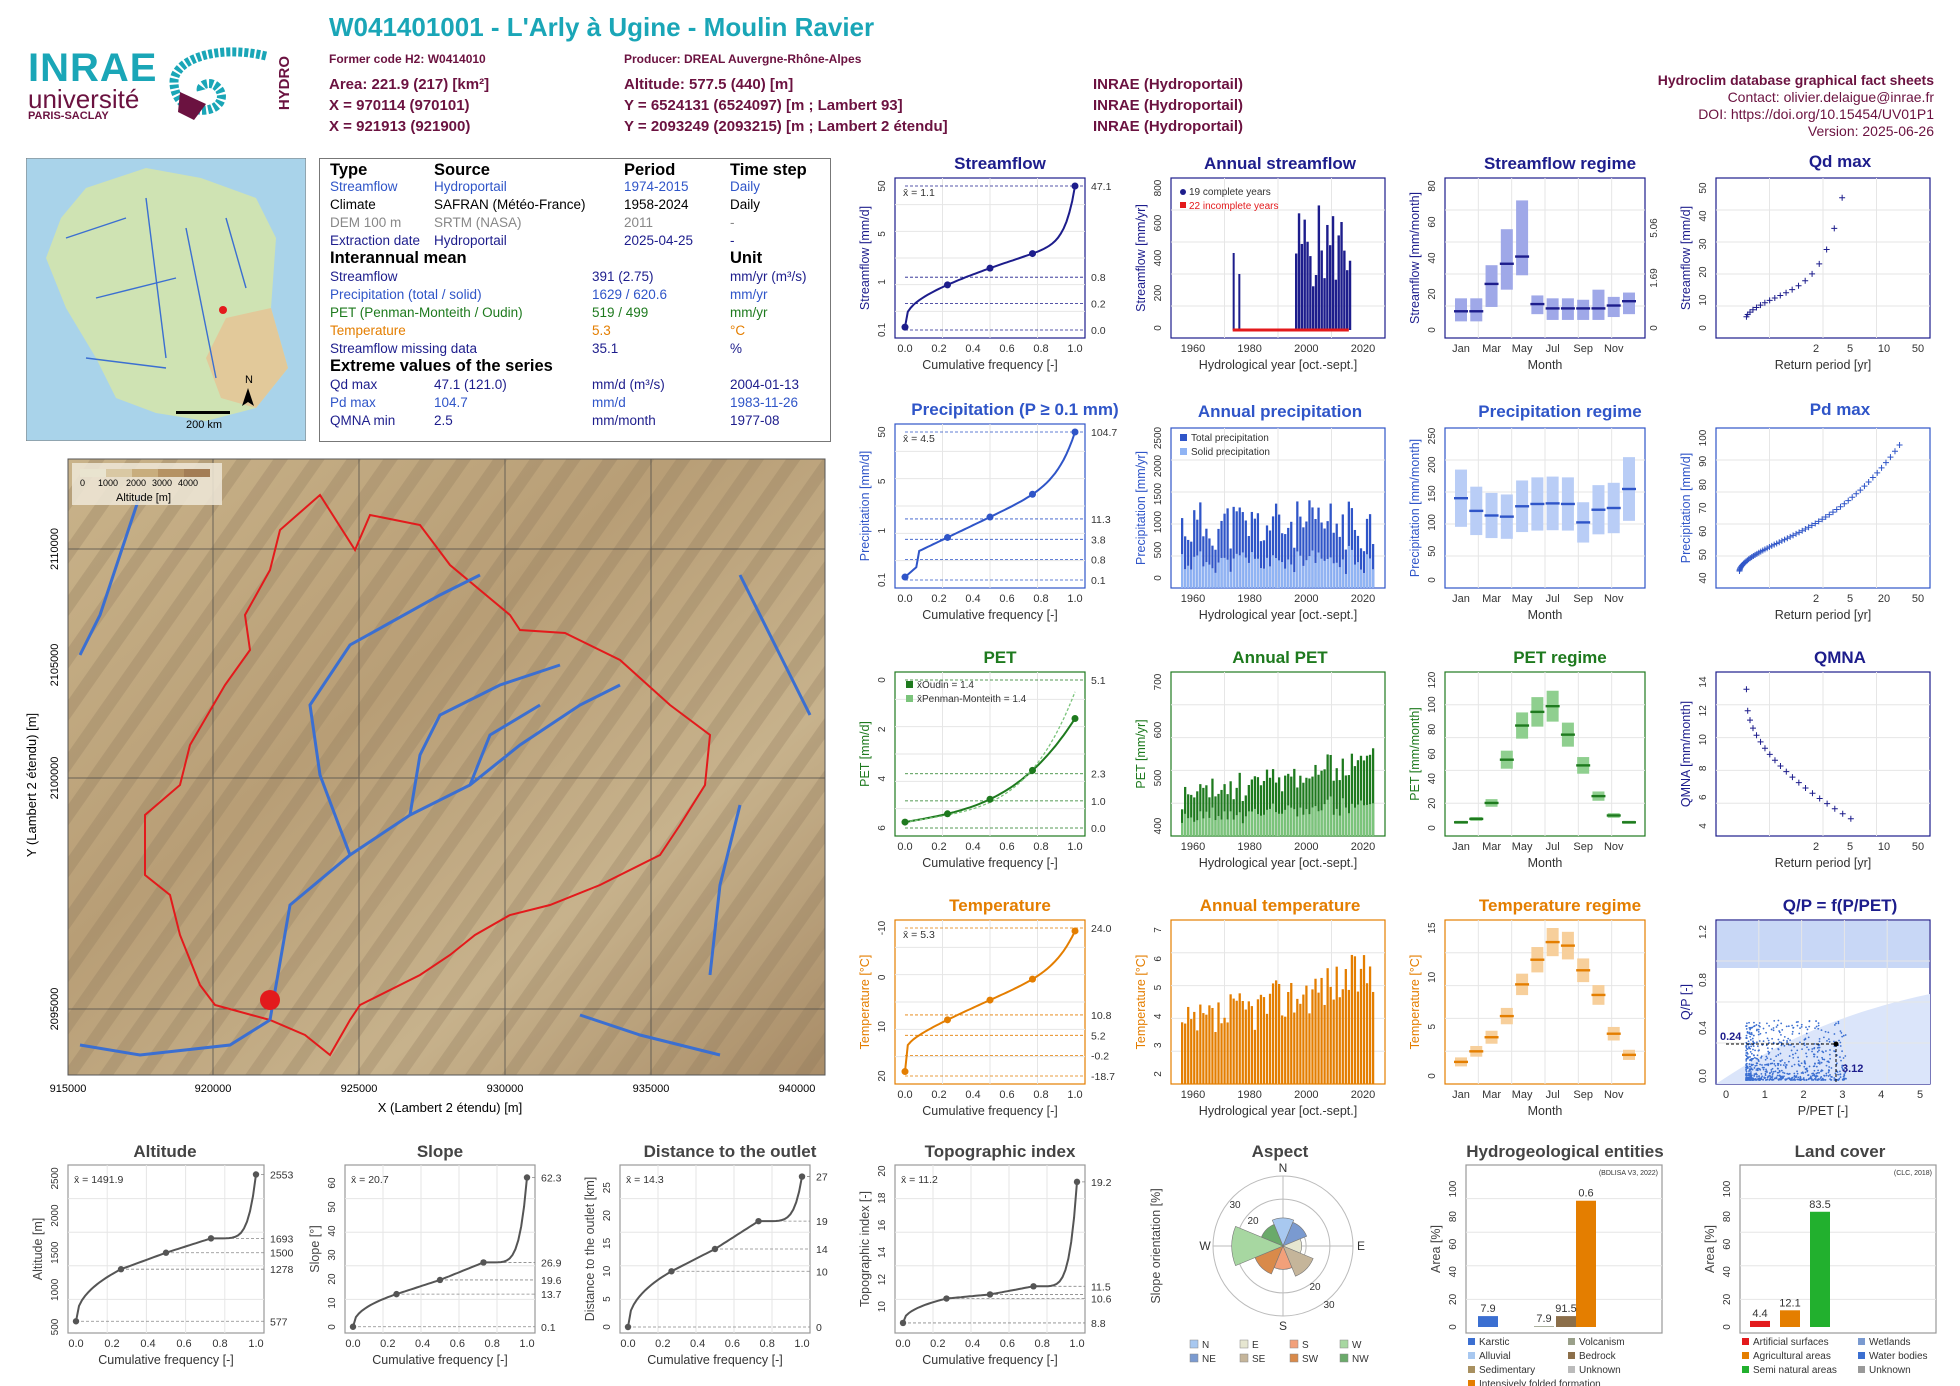  I want to click on info-row-period: 2011, so click(639, 222).